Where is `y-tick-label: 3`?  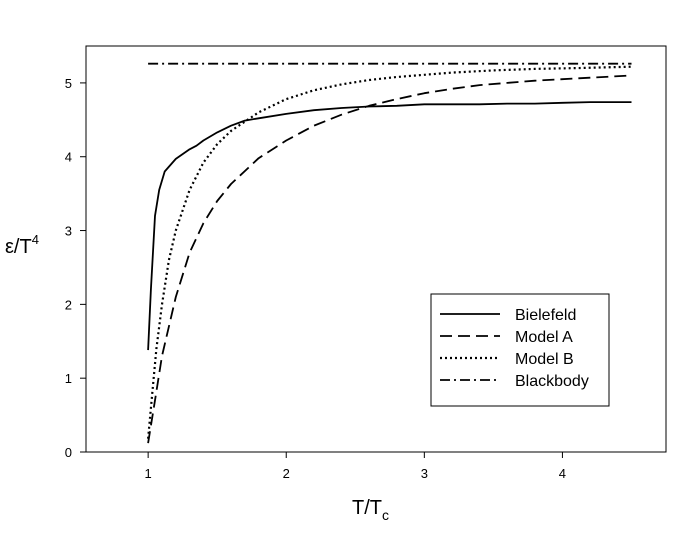
y-tick-label: 3 is located at coordinates (68, 231).